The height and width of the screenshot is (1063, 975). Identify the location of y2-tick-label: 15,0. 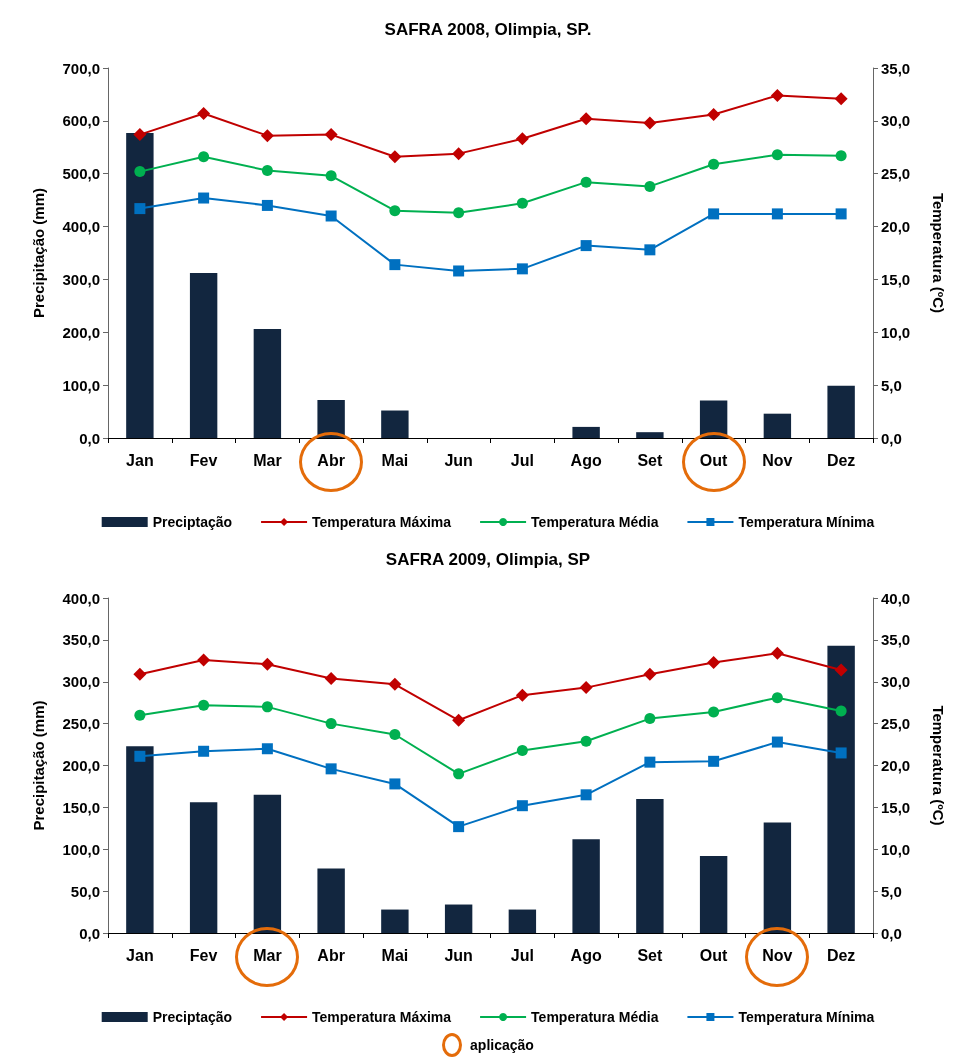
(896, 279).